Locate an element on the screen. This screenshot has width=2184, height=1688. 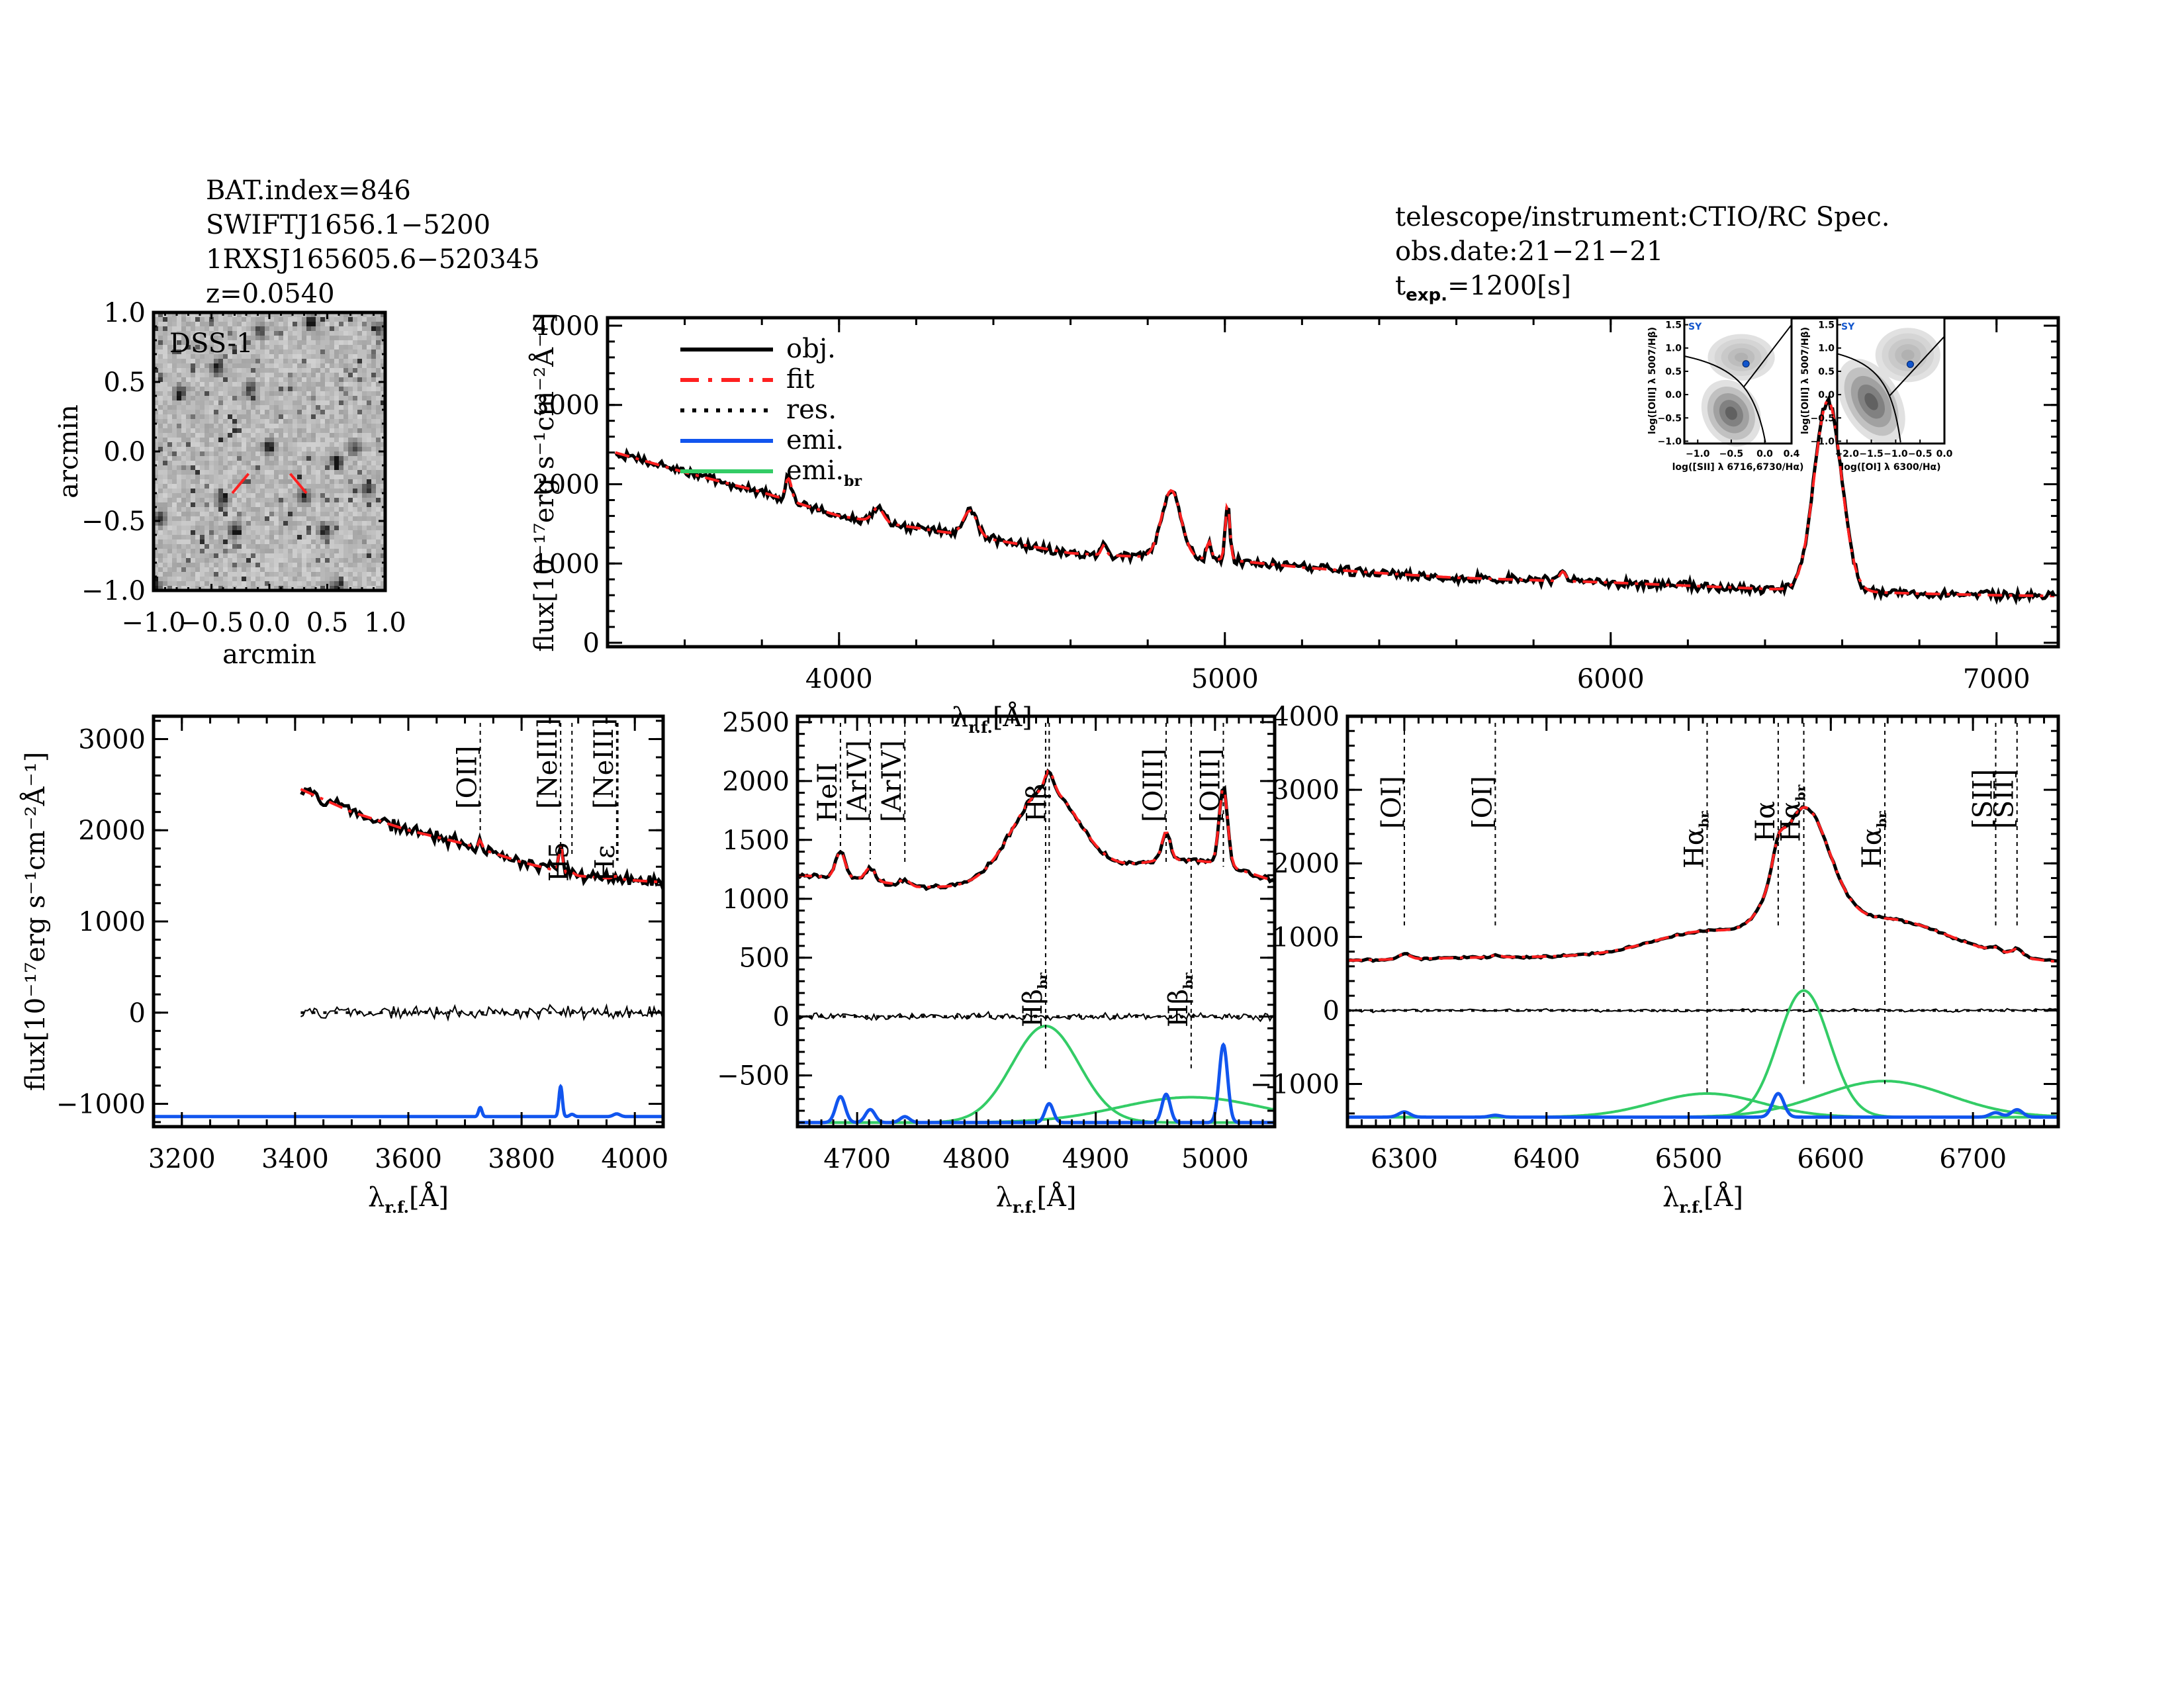
dss-xtick-label: 0.0 is located at coordinates (269, 623).